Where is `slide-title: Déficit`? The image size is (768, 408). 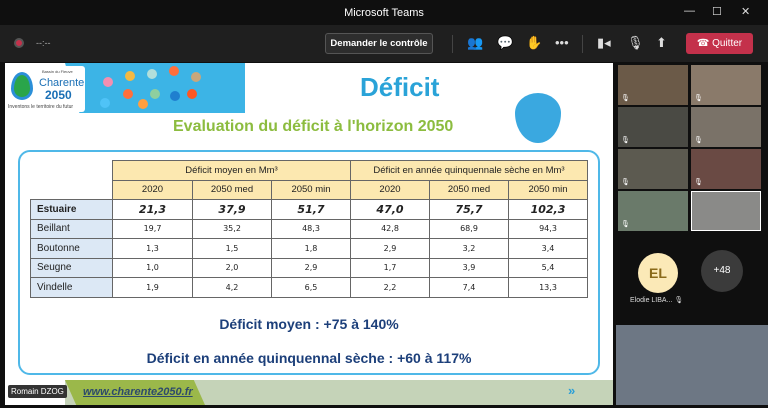
slide-title: Déficit is located at coordinates (400, 87).